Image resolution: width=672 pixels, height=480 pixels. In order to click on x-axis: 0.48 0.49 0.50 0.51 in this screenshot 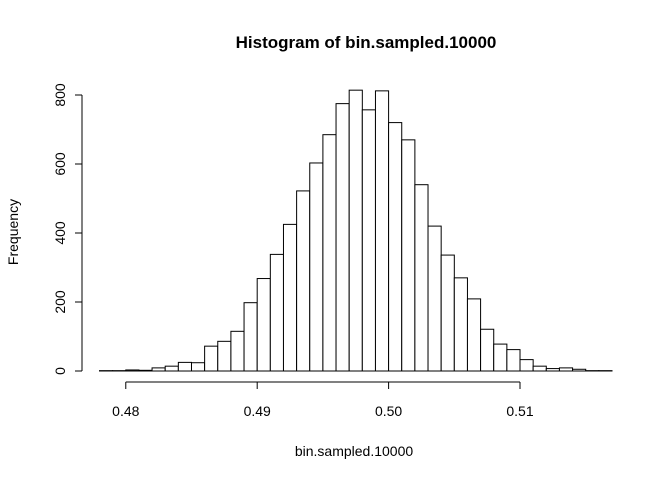, I will do `click(323, 400)`.